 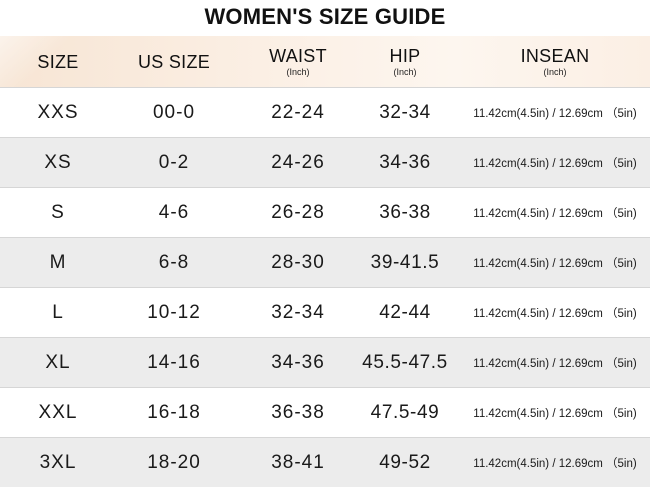 I want to click on cell-us-size: 6-8, so click(x=174, y=262).